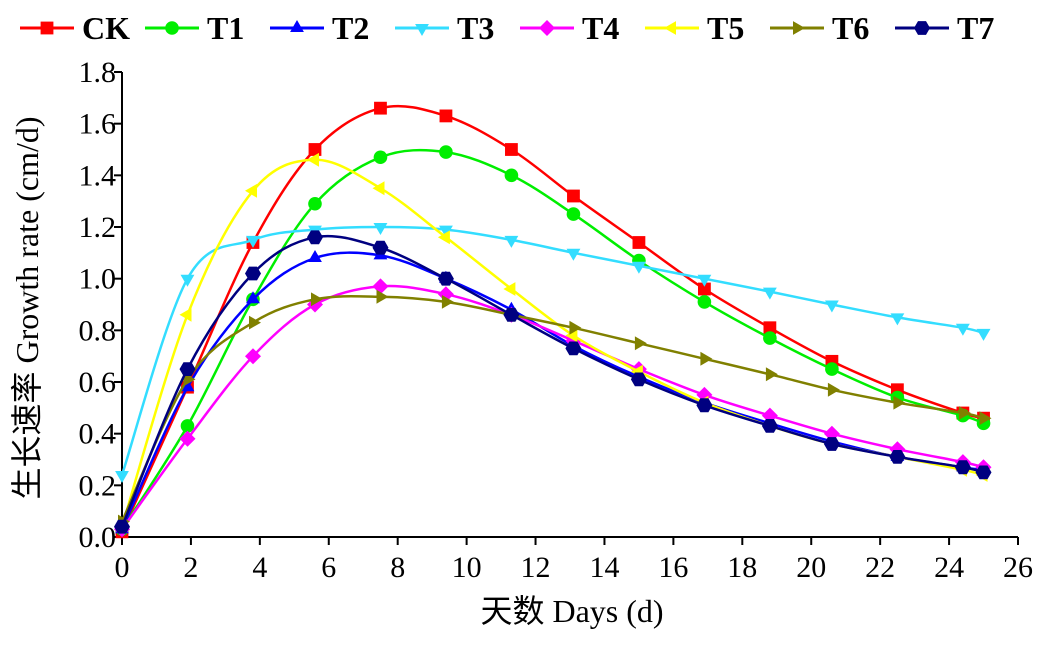  What do you see at coordinates (880, 567) in the screenshot?
I see `x-tick-label: 22` at bounding box center [880, 567].